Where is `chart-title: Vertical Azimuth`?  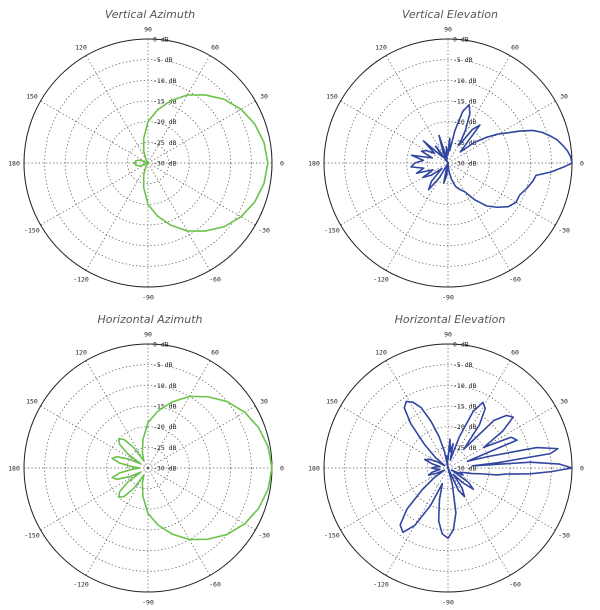 chart-title: Vertical Azimuth is located at coordinates (150, 14).